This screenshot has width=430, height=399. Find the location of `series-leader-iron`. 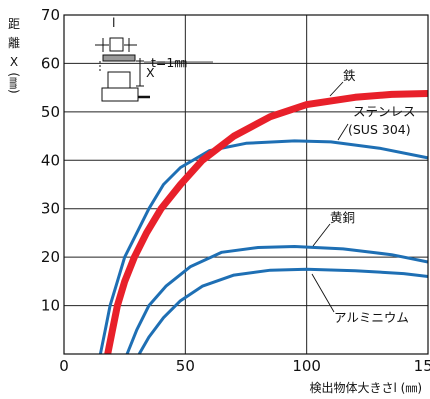

series-leader-iron is located at coordinates (336, 89).